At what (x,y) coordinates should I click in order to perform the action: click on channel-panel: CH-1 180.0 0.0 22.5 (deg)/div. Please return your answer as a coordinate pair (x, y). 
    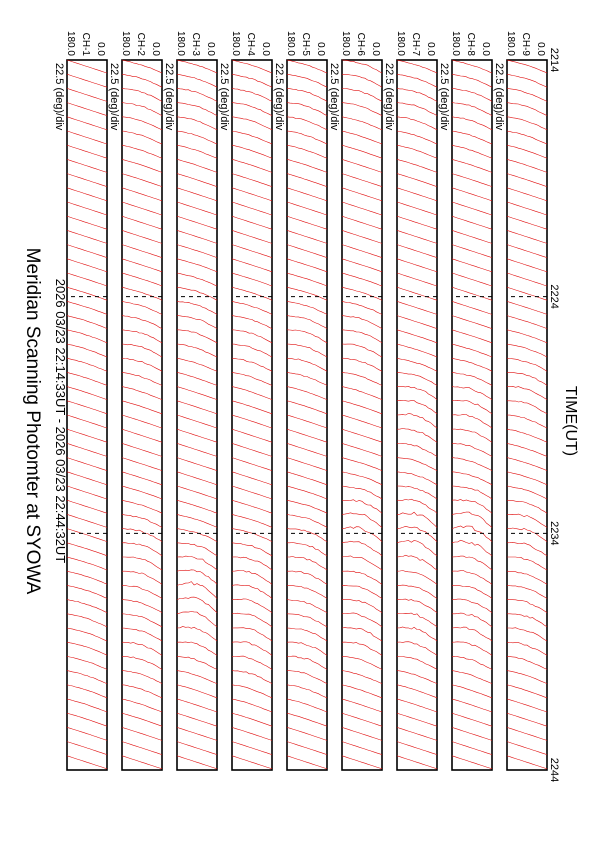
    Looking at the image, I should click on (80, 401).